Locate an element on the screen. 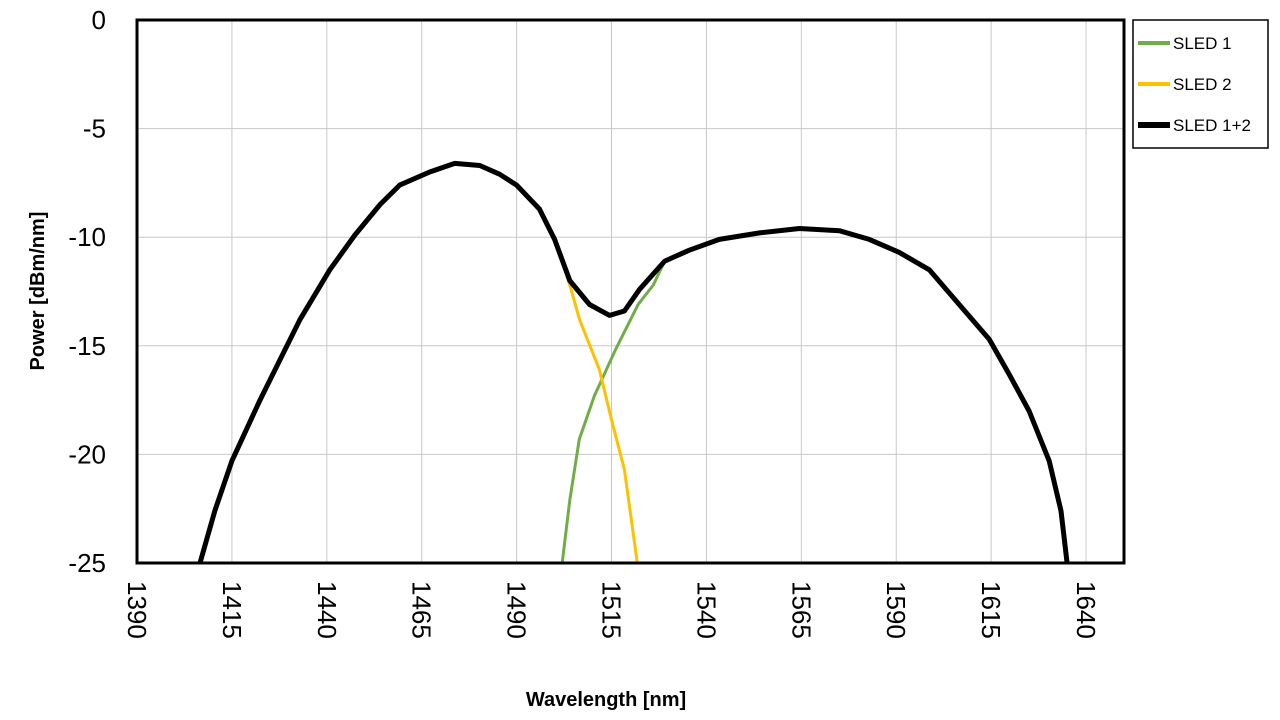  y-axis-label: Power [dBm/nm] is located at coordinates (38, 291).